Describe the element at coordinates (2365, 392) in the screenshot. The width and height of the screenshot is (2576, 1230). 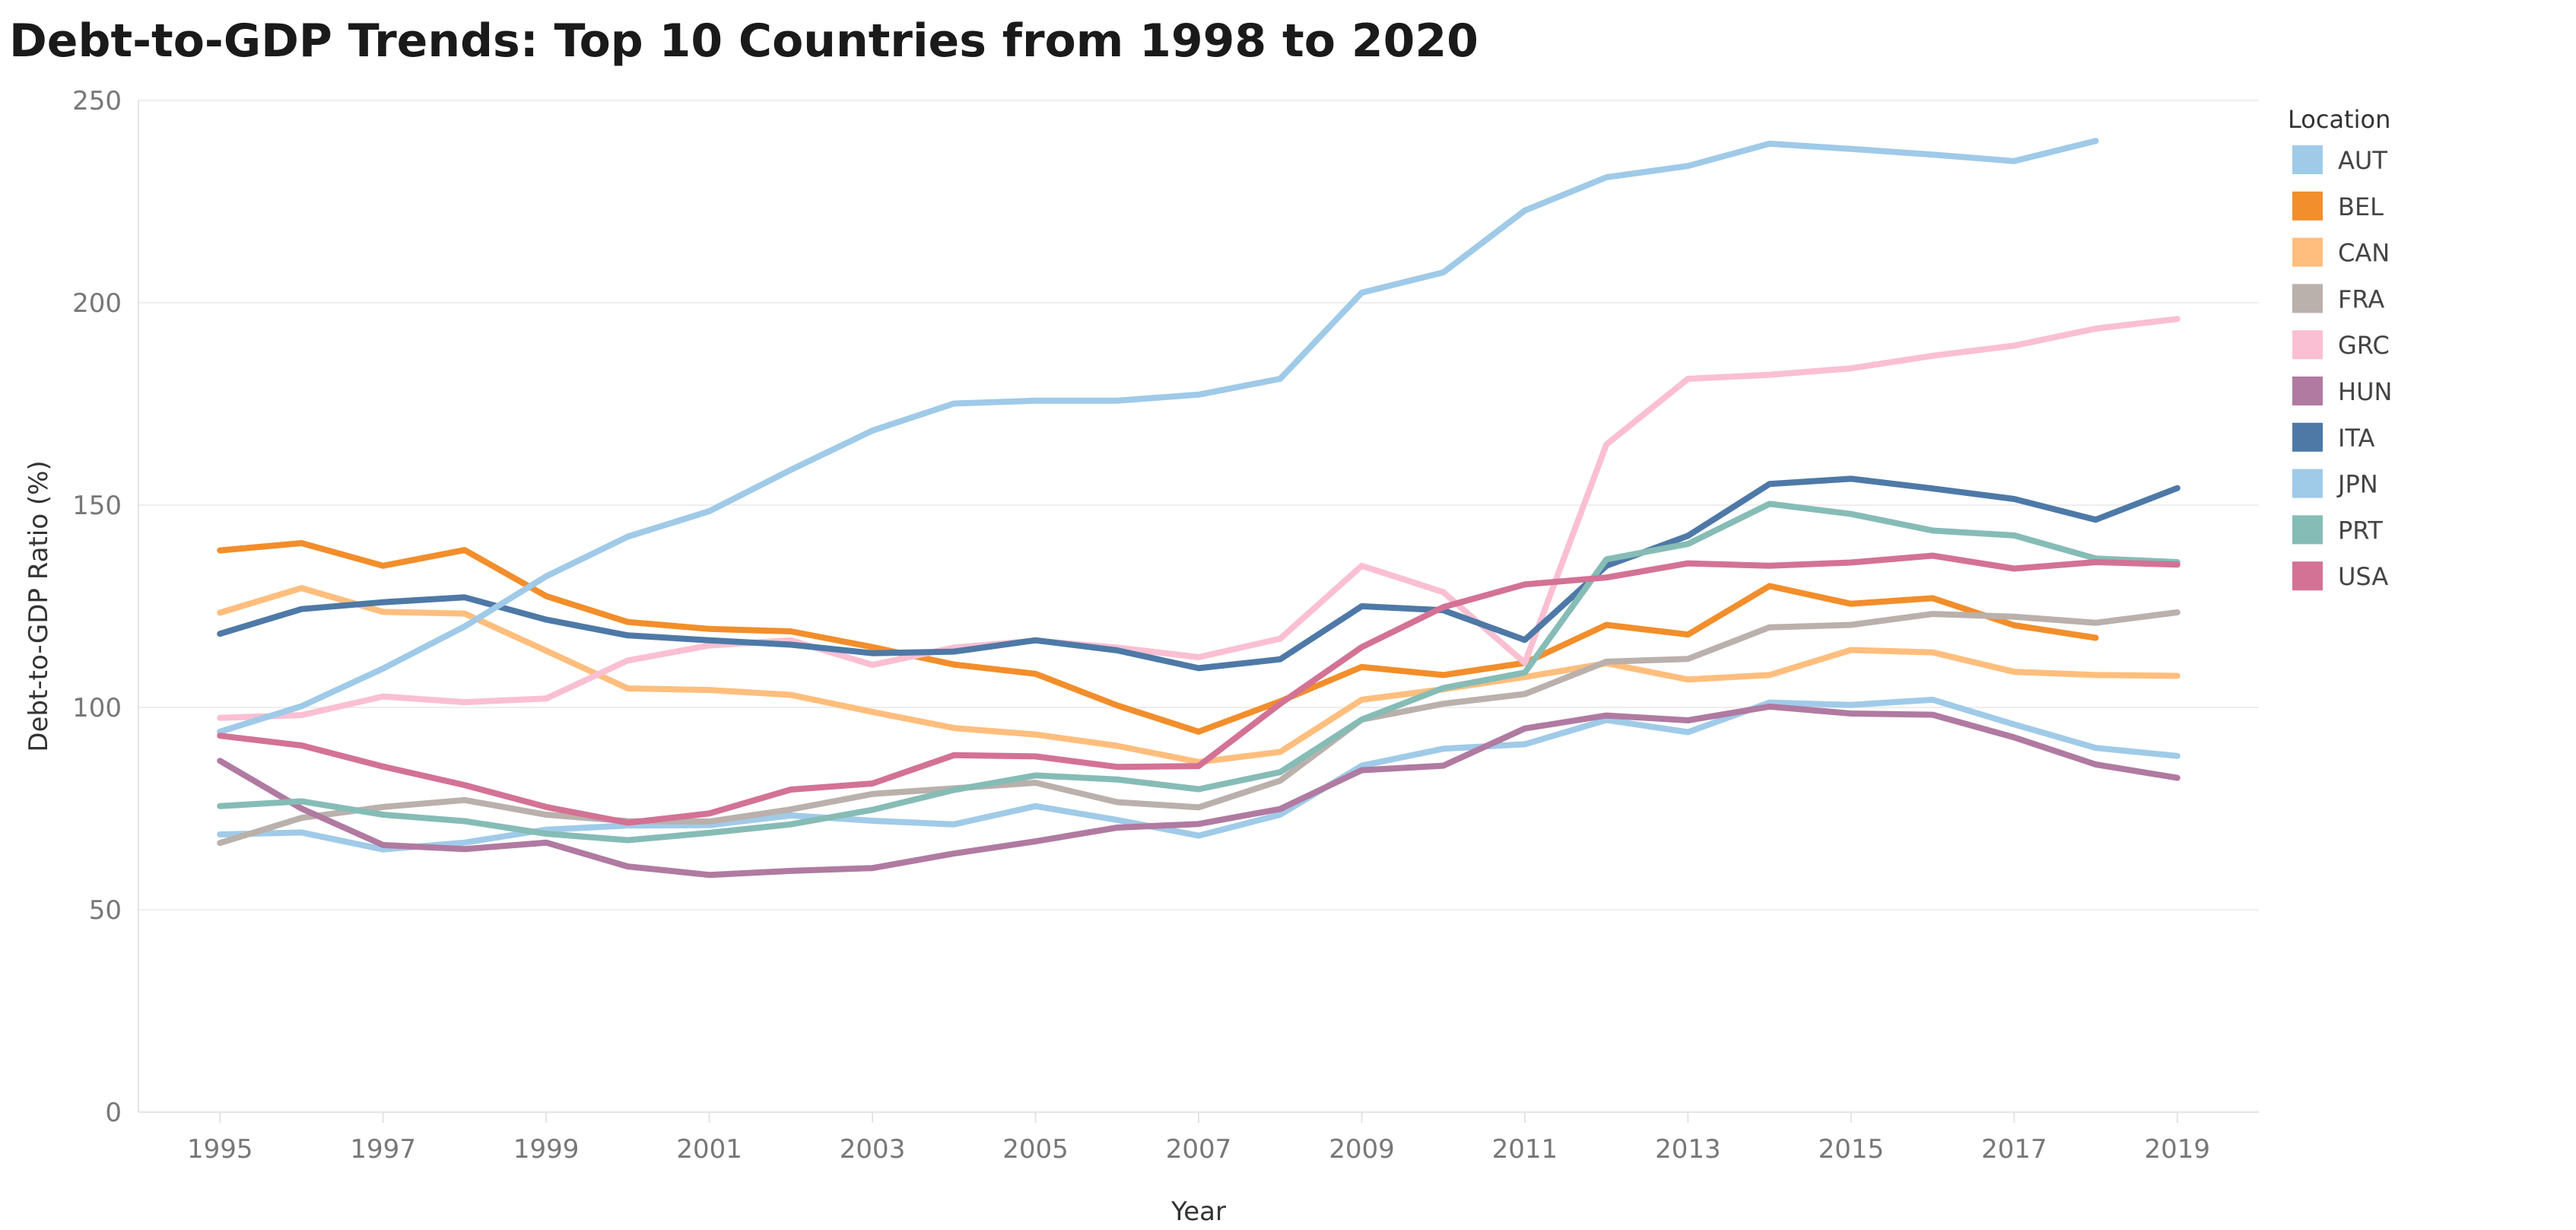
I see `legend-label: HUN` at that location.